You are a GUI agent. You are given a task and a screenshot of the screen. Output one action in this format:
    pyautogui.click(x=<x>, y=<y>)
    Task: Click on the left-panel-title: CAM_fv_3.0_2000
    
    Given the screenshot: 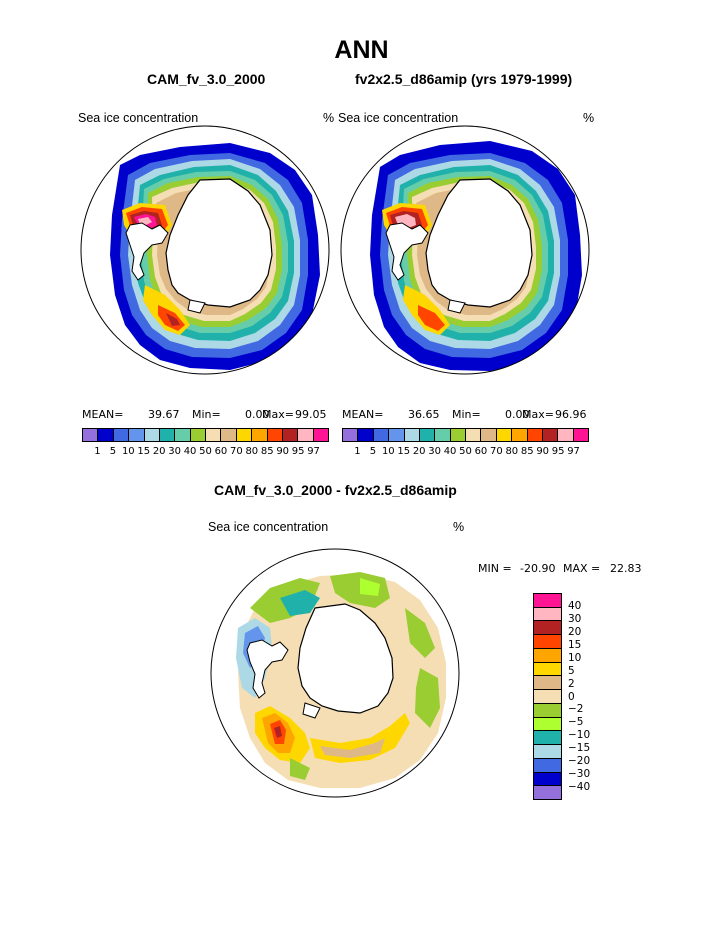 What is the action you would take?
    pyautogui.click(x=206, y=79)
    